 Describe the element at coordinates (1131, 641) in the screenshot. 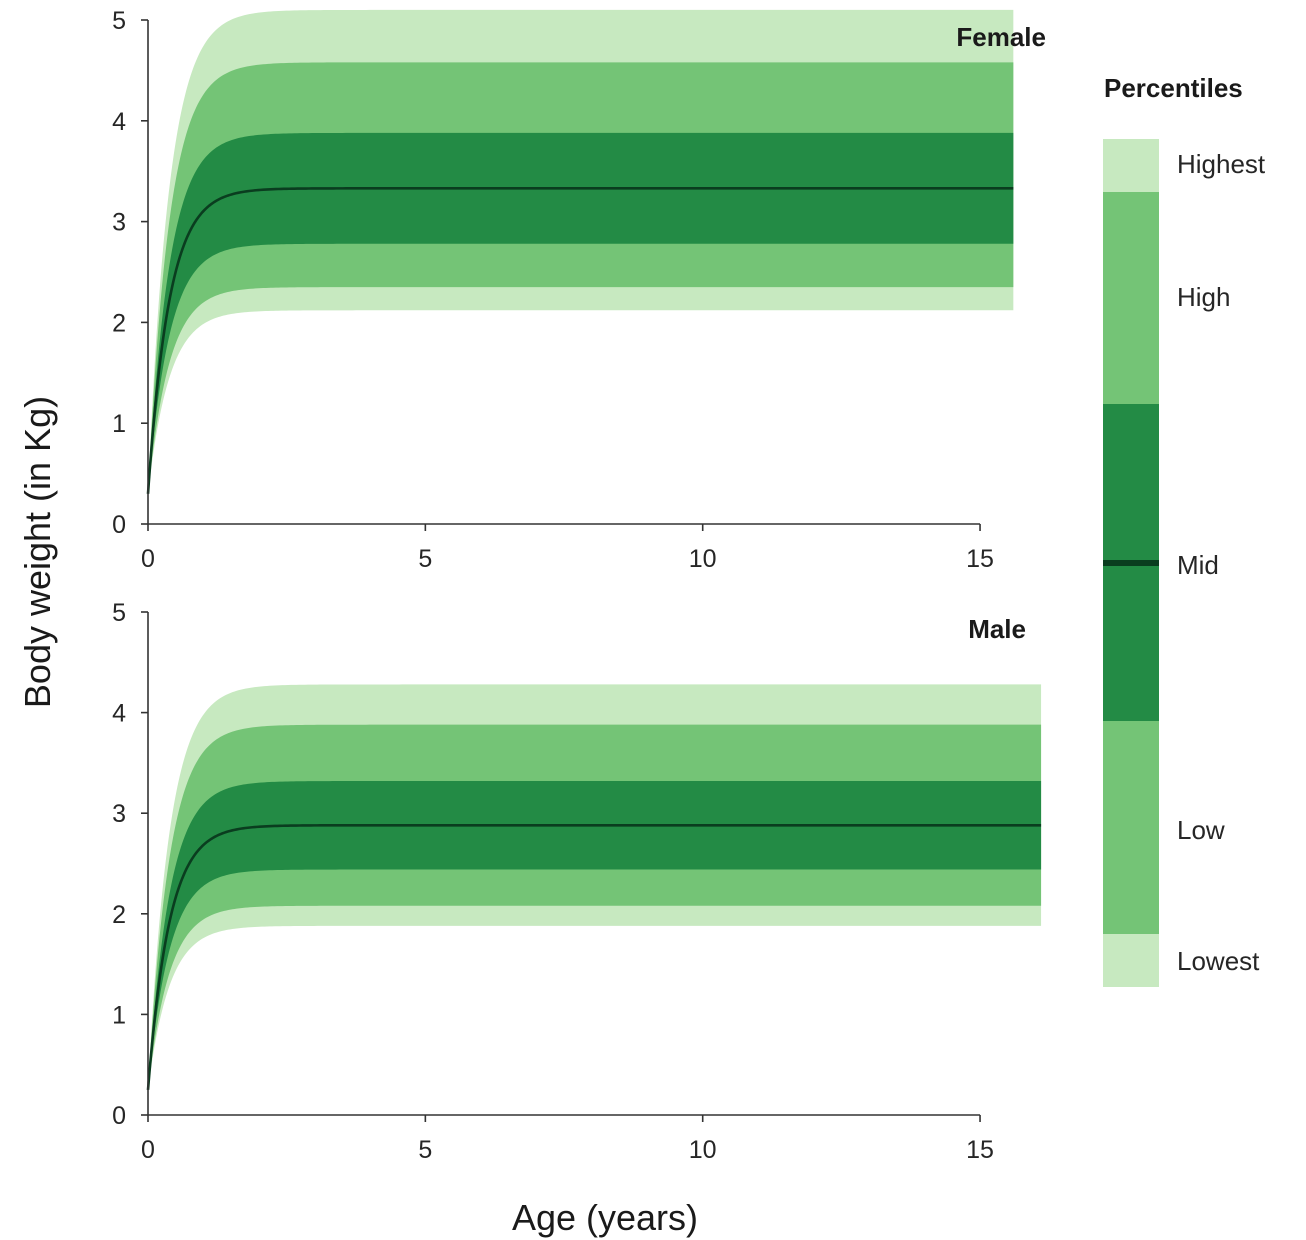

I see `legend-swatch-mid-lower` at that location.